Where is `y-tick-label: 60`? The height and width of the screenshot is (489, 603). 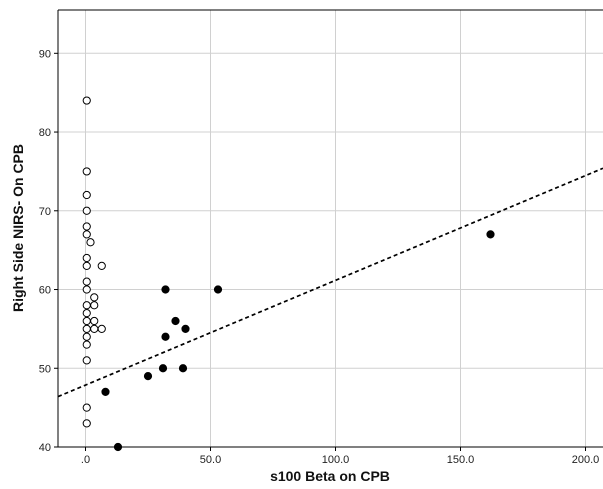
y-tick-label: 60 is located at coordinates (45, 291).